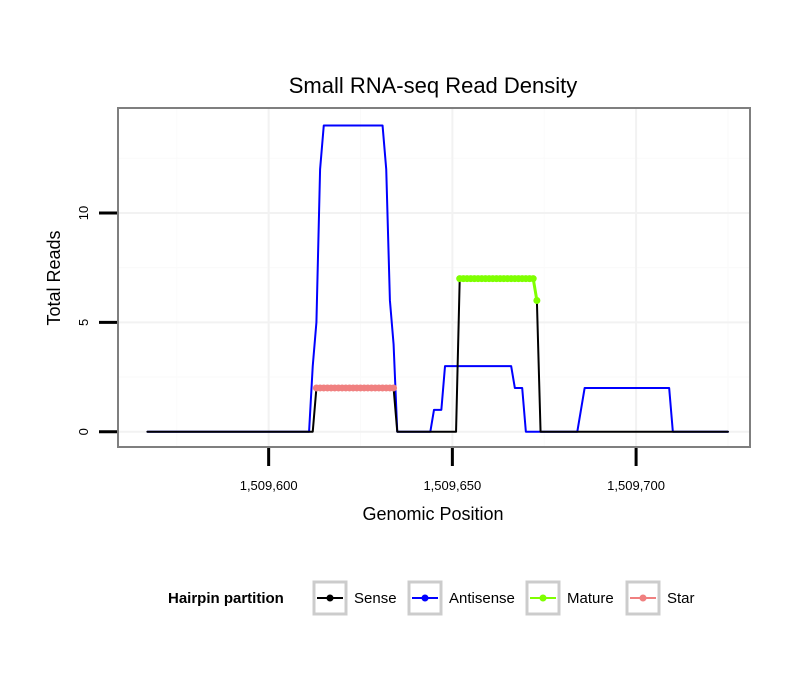 The image size is (810, 690). What do you see at coordinates (590, 598) in the screenshot?
I see `legend-label-mature: Mature` at bounding box center [590, 598].